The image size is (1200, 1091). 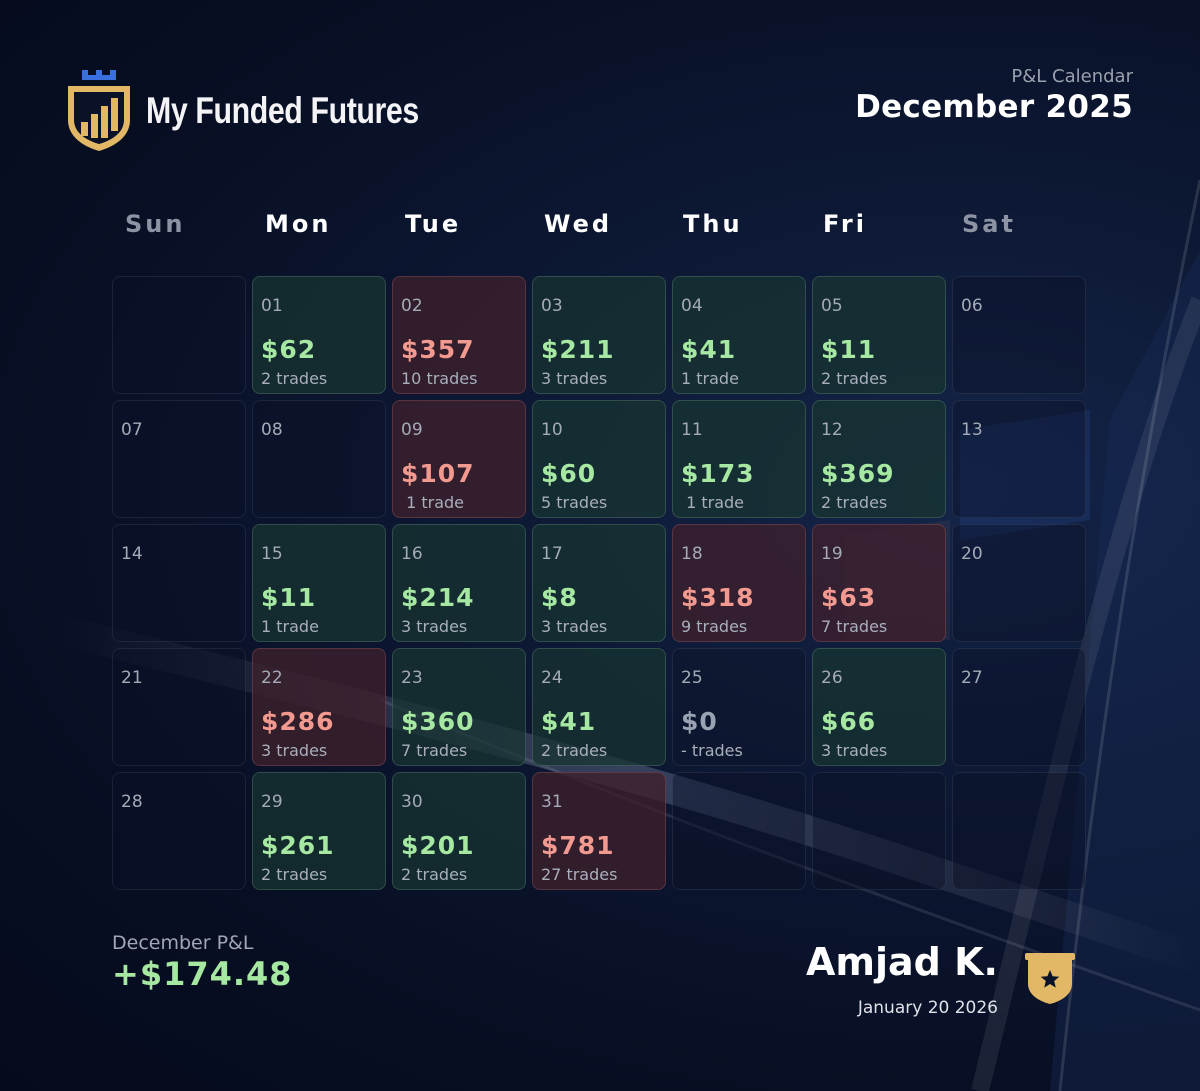 What do you see at coordinates (574, 502) in the screenshot?
I see `day-trade-count: 5 trades` at bounding box center [574, 502].